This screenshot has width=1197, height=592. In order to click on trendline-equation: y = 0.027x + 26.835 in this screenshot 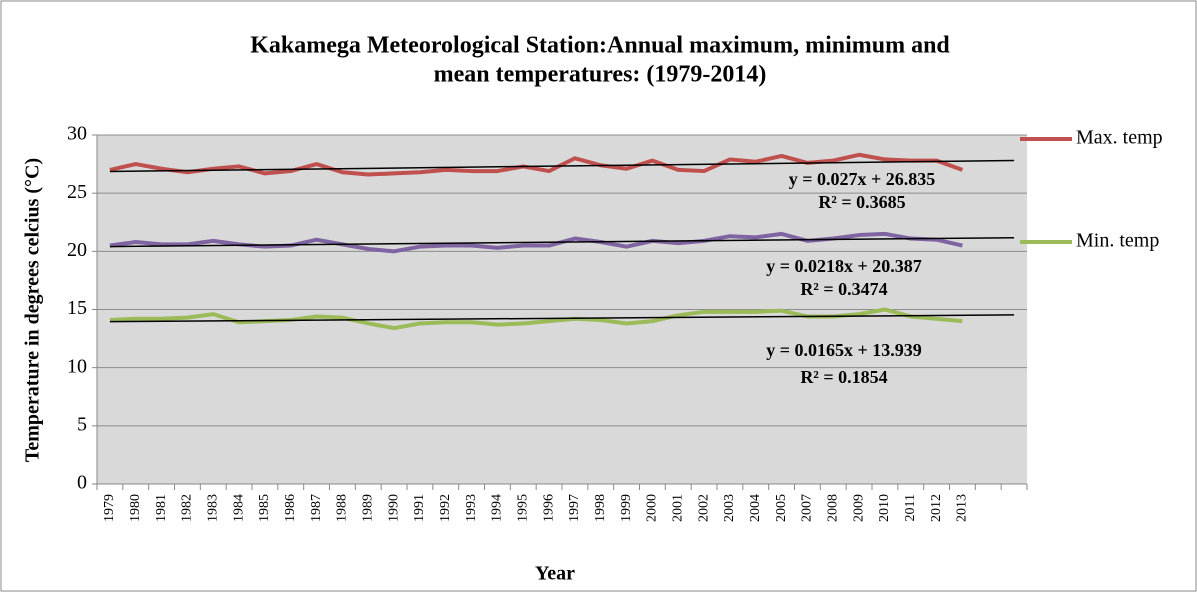, I will do `click(862, 179)`.